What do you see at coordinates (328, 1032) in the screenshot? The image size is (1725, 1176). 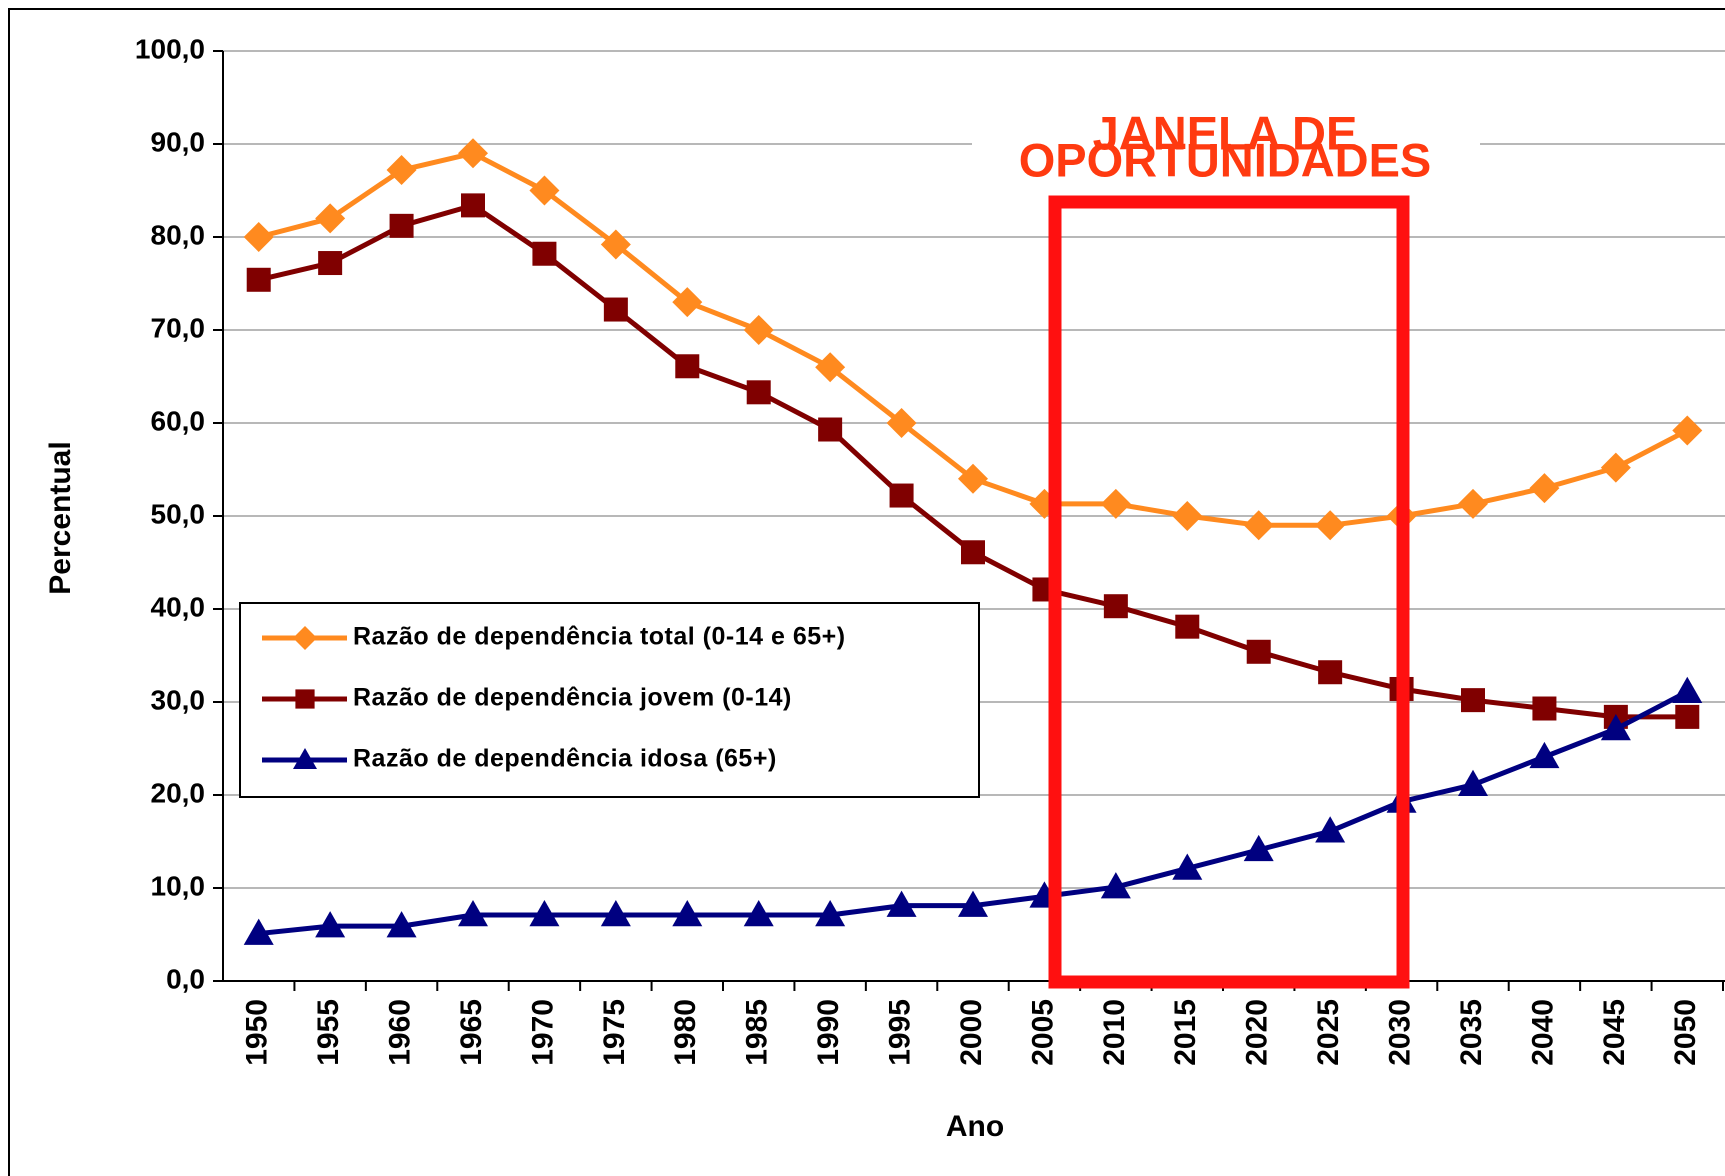 I see `x-tick-label: 1955` at bounding box center [328, 1032].